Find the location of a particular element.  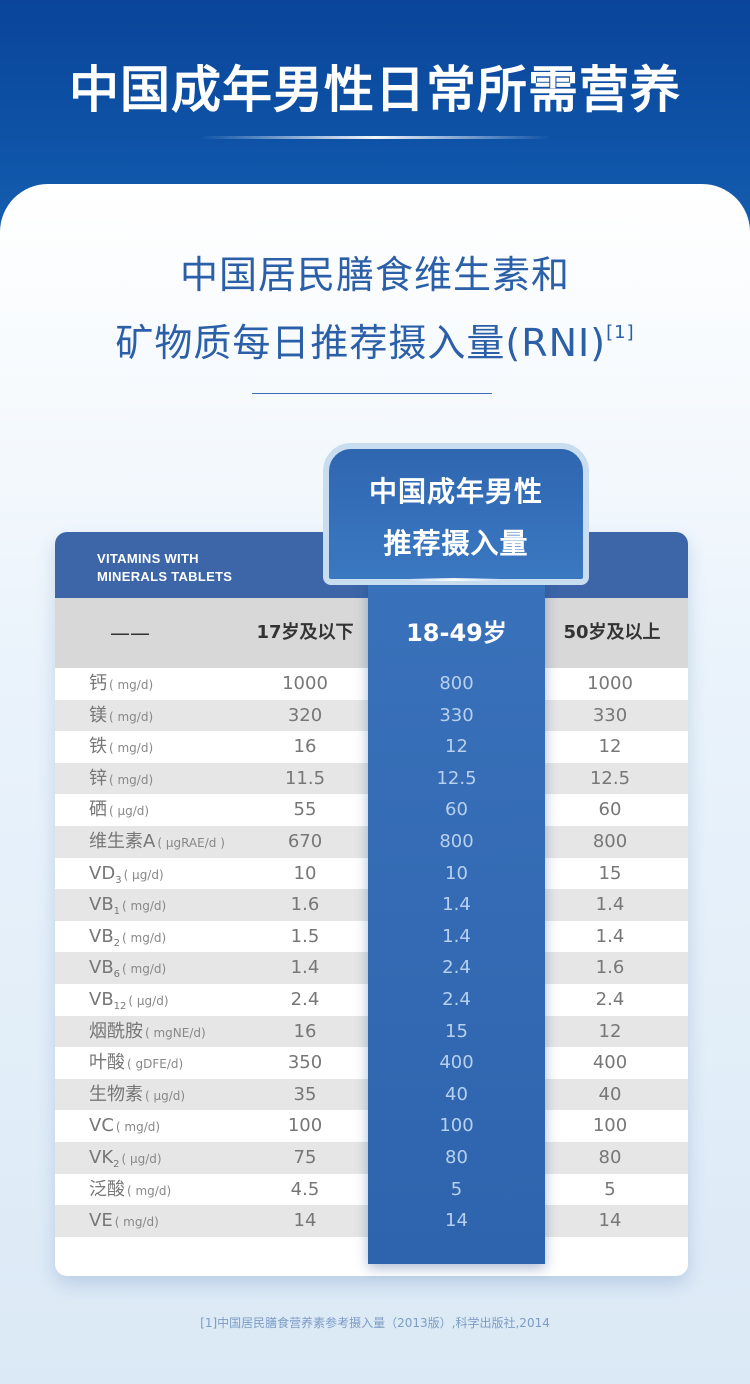

highlight-title-line-2: 推荐摄入量 is located at coordinates (456, 543).